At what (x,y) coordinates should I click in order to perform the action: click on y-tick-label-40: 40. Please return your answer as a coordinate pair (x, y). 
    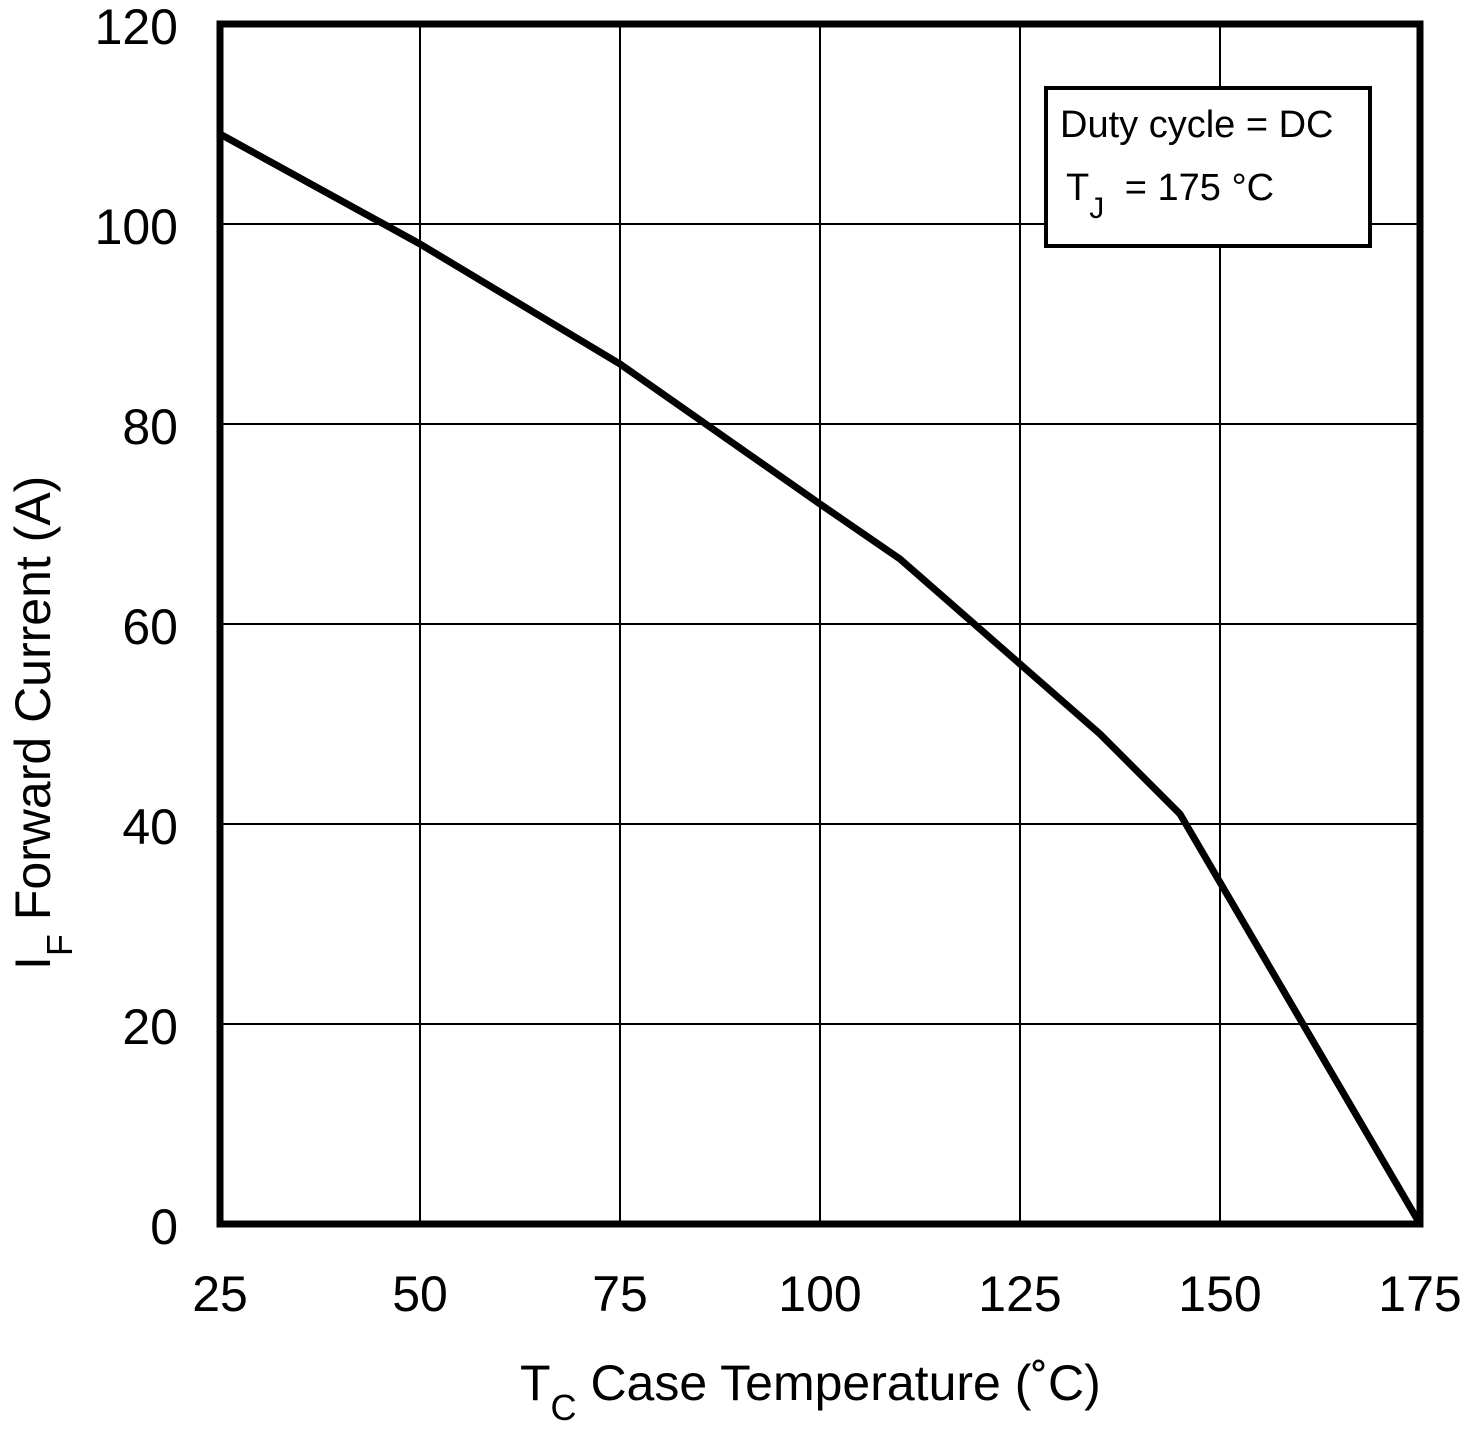
    Looking at the image, I should click on (150, 827).